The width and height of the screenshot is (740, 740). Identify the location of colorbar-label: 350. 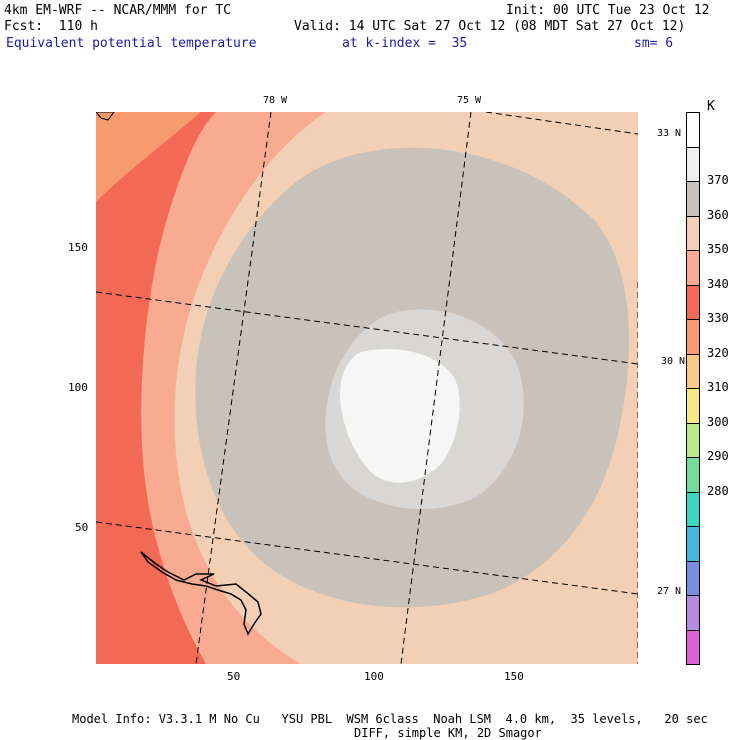
(718, 249).